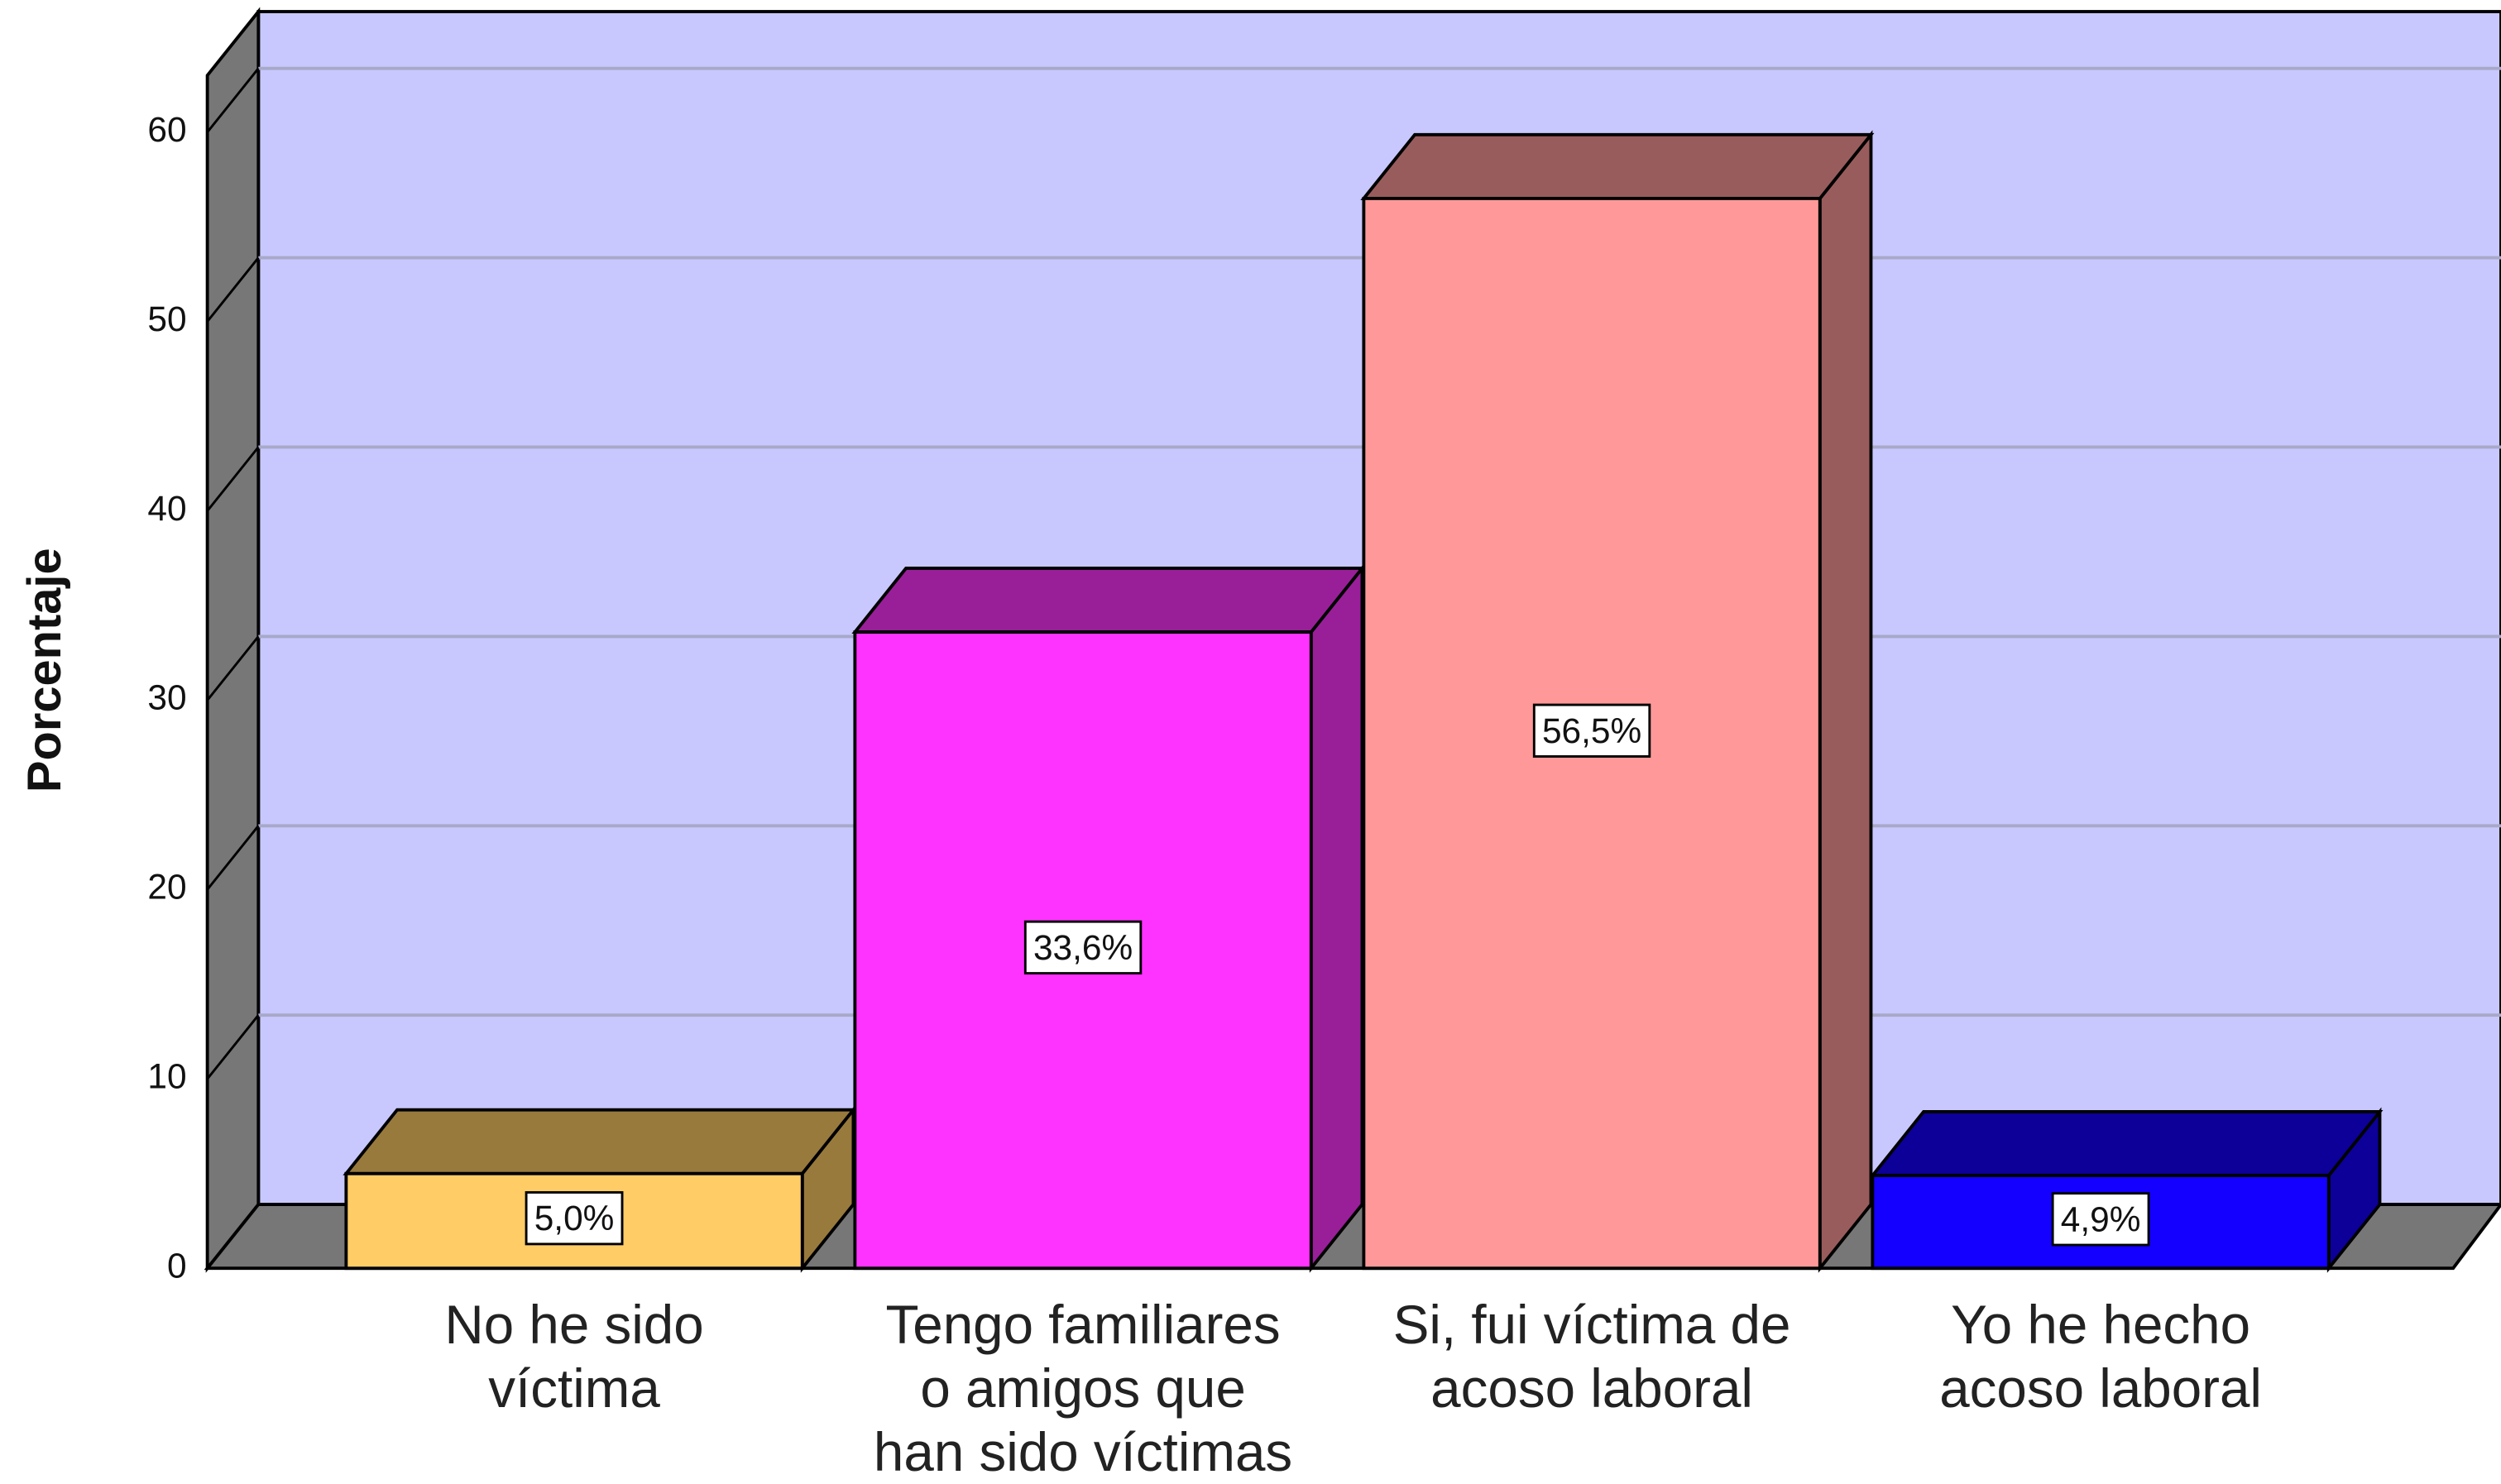 The height and width of the screenshot is (1484, 2501). I want to click on value-label: 5,0%, so click(574, 1218).